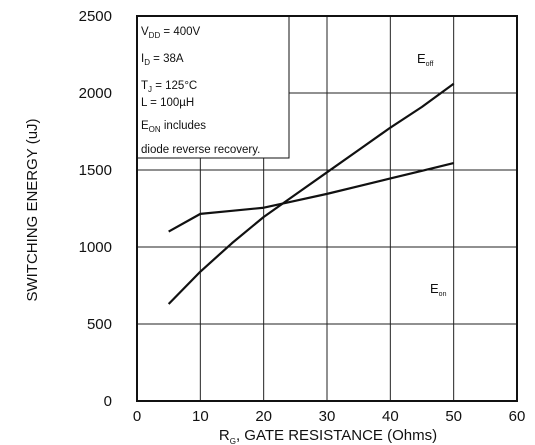  Describe the element at coordinates (95, 247) in the screenshot. I see `y-tick-label: 1000` at that location.